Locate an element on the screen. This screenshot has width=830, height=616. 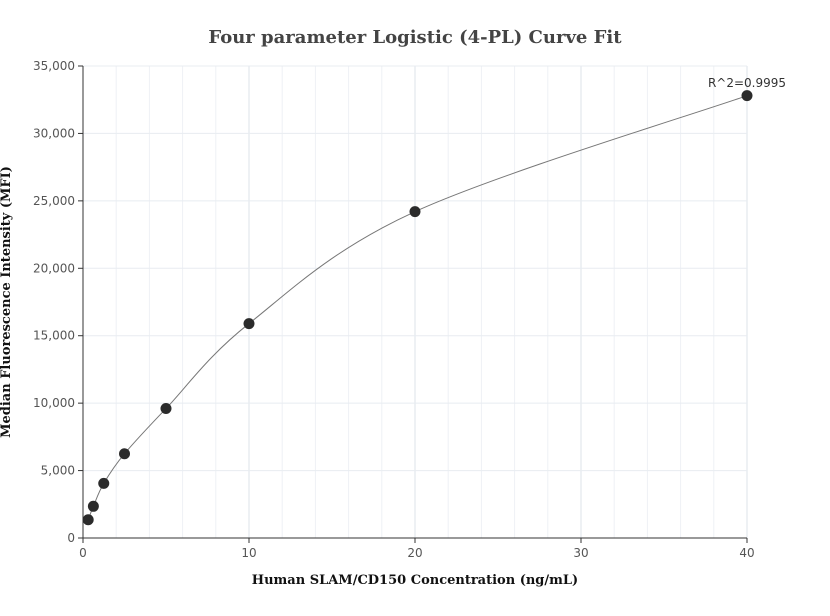
y-tick-label: 20,000 is located at coordinates (54, 268).